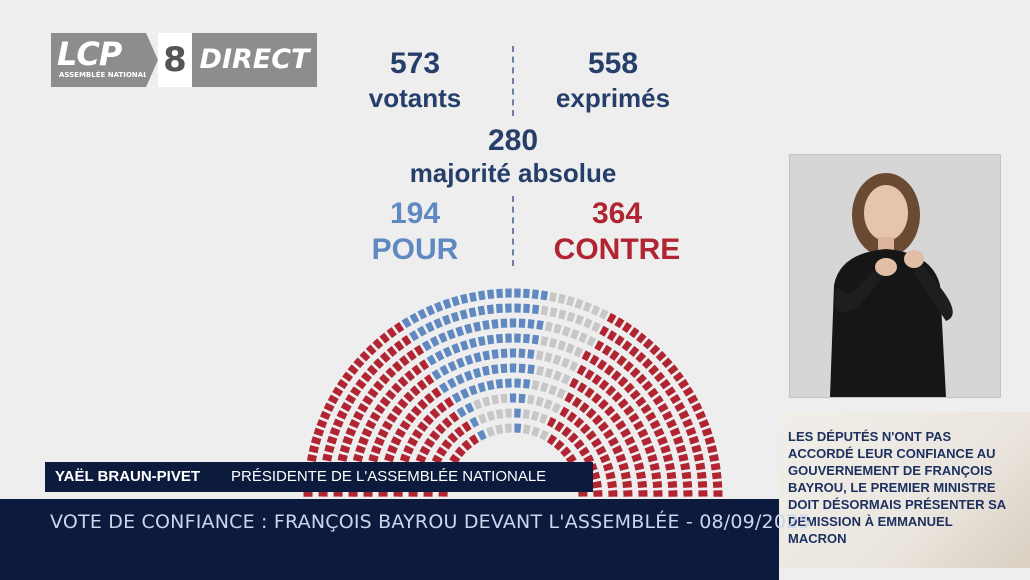 This screenshot has width=1030, height=580. What do you see at coordinates (895, 276) in the screenshot?
I see `sign-language-interpreter-video` at bounding box center [895, 276].